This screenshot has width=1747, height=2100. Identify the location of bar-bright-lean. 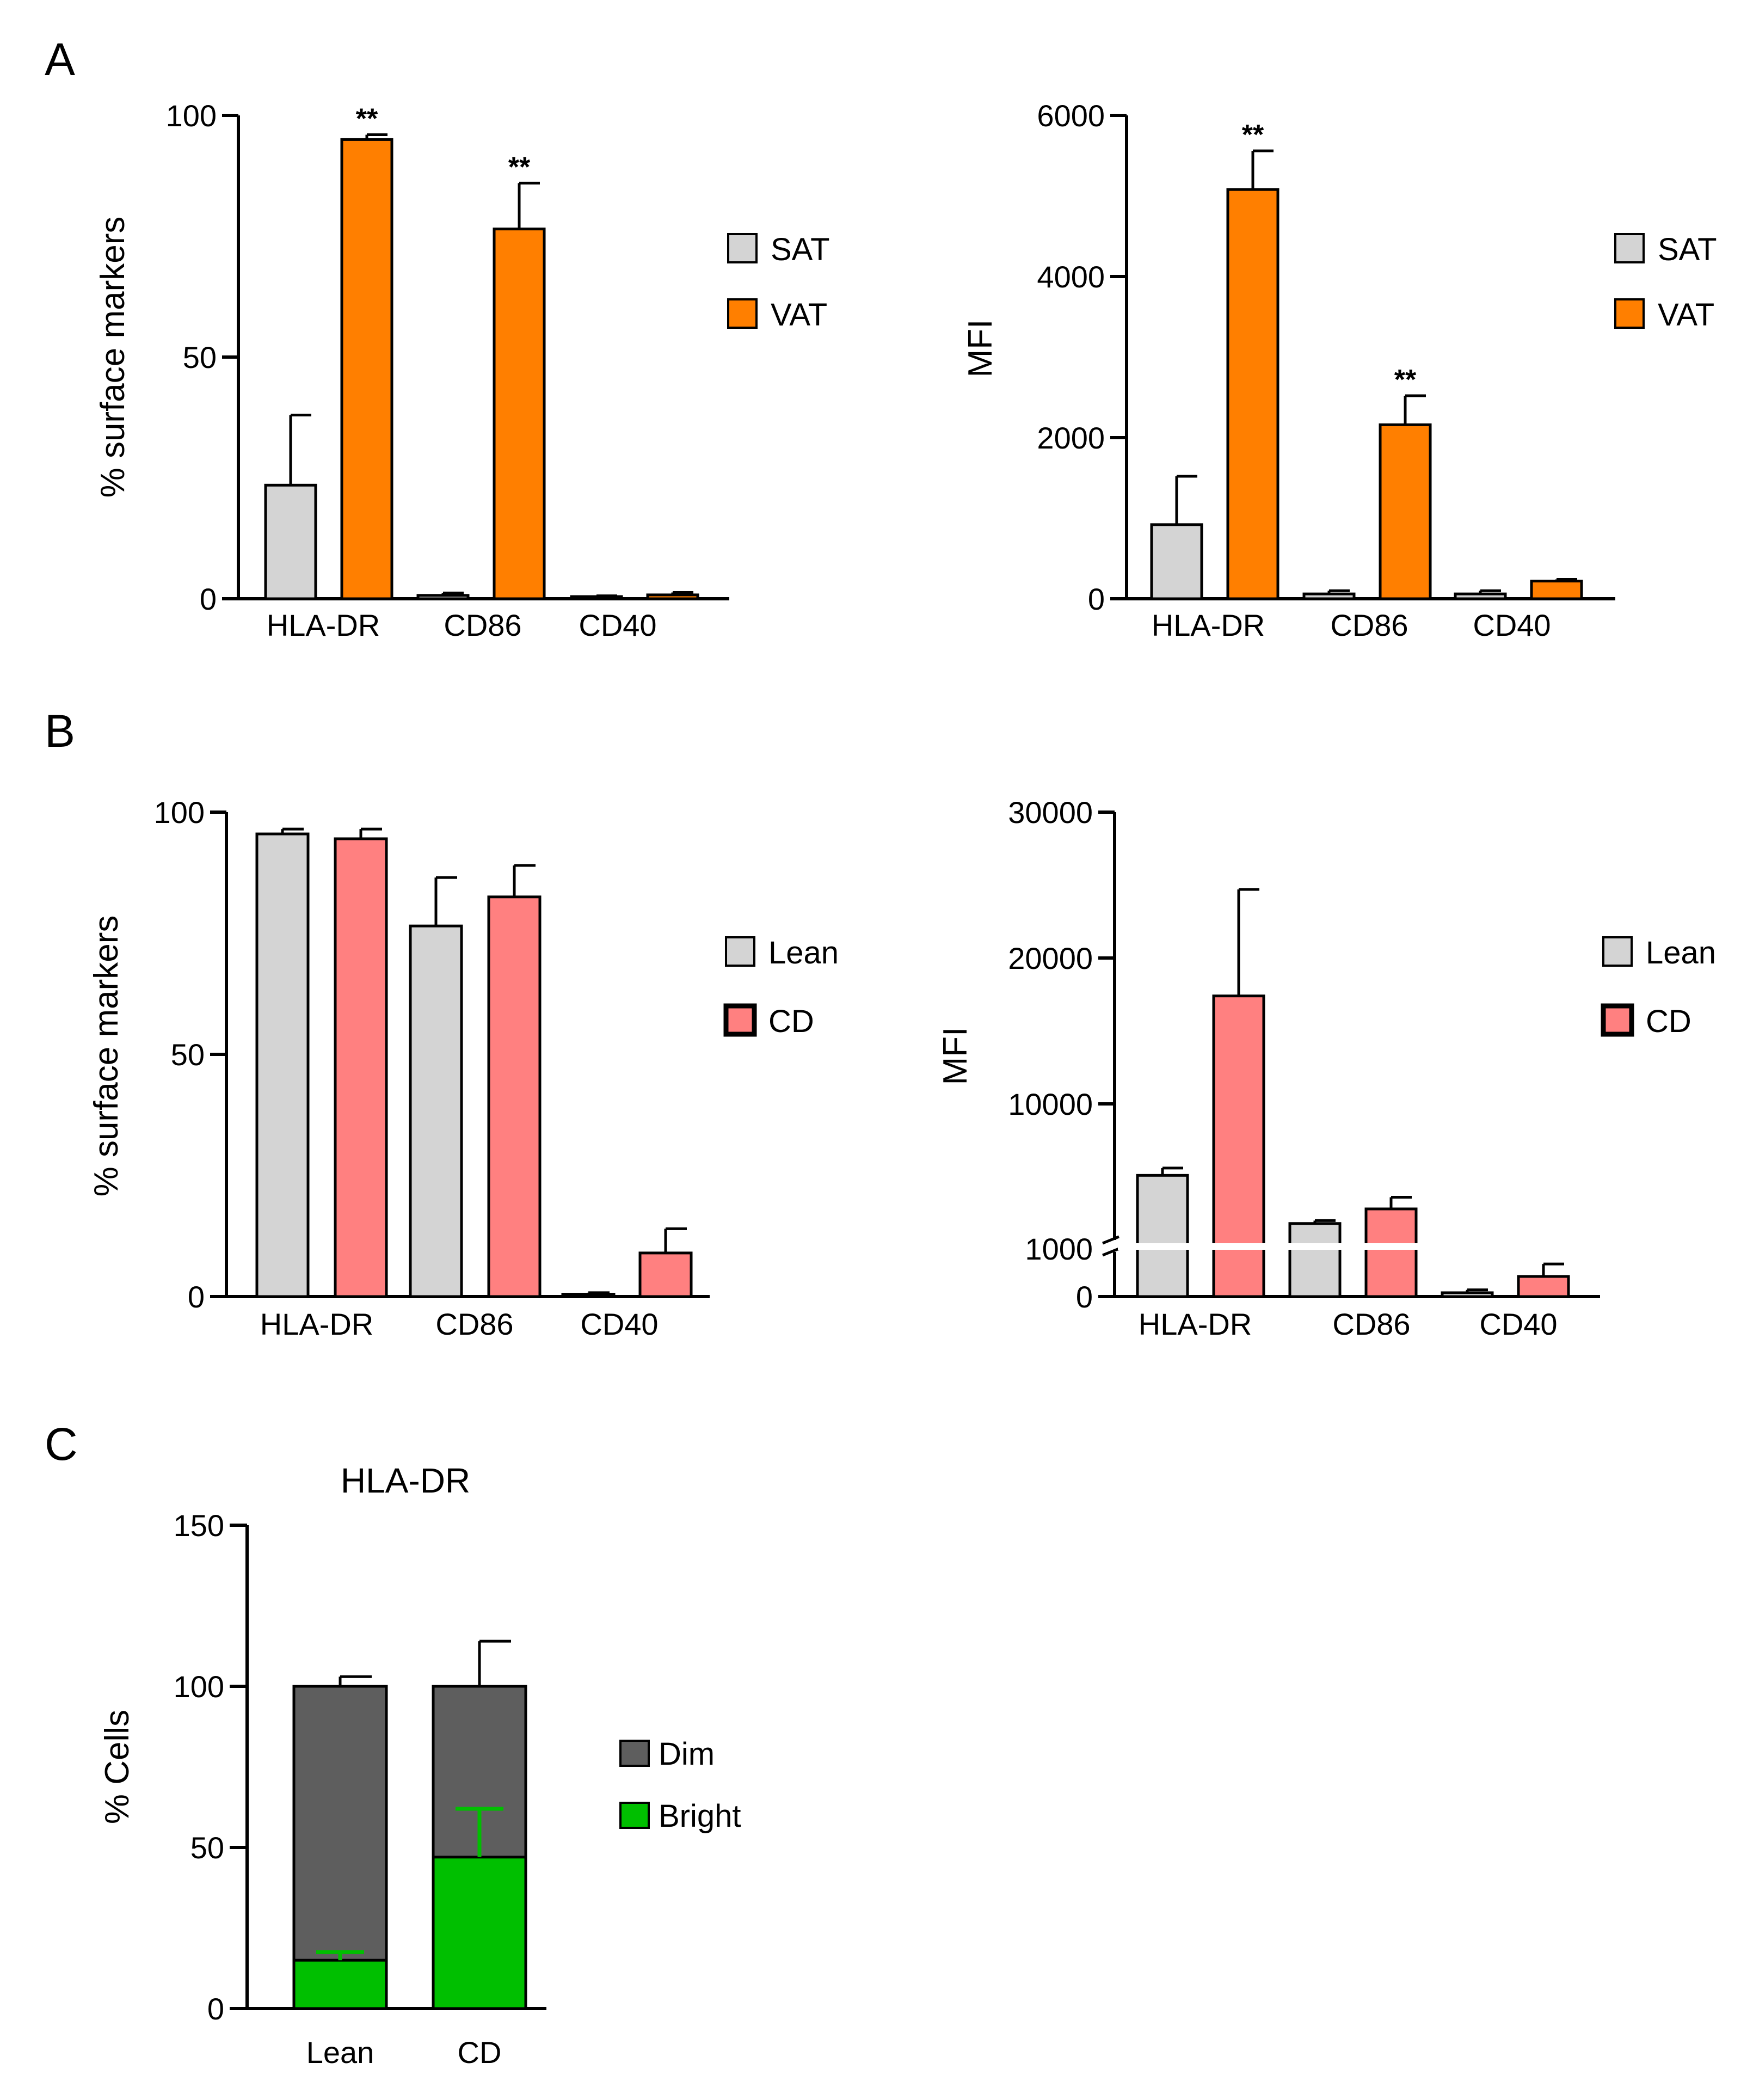
(340, 1984).